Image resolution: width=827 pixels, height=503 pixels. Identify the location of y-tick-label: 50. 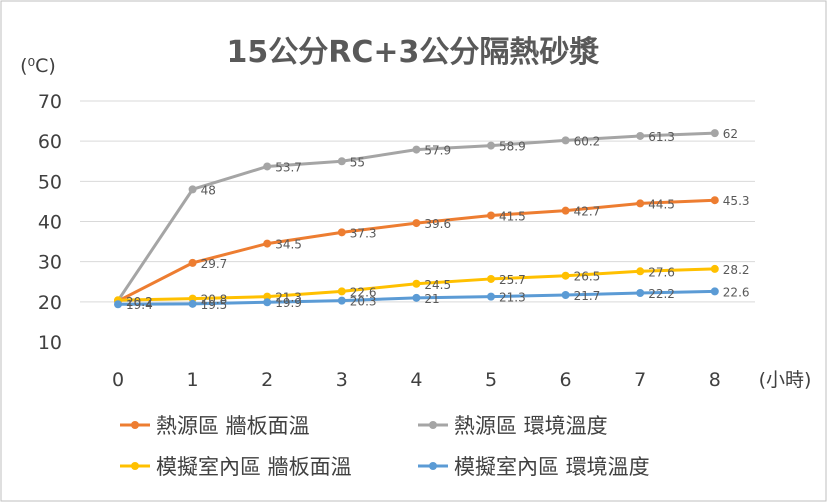
(50, 182).